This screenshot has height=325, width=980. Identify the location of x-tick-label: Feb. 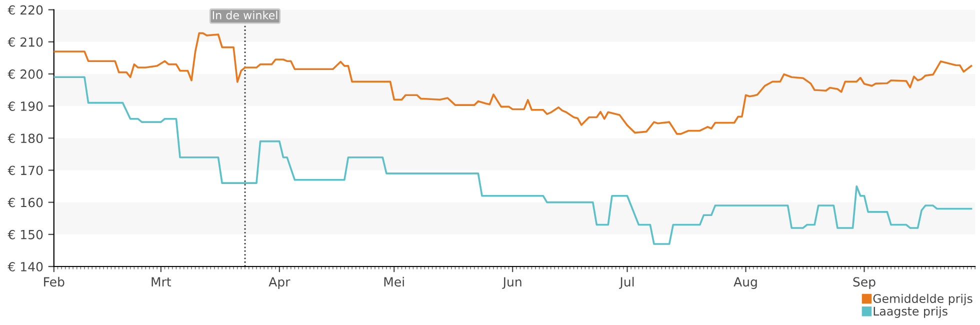
(54, 281).